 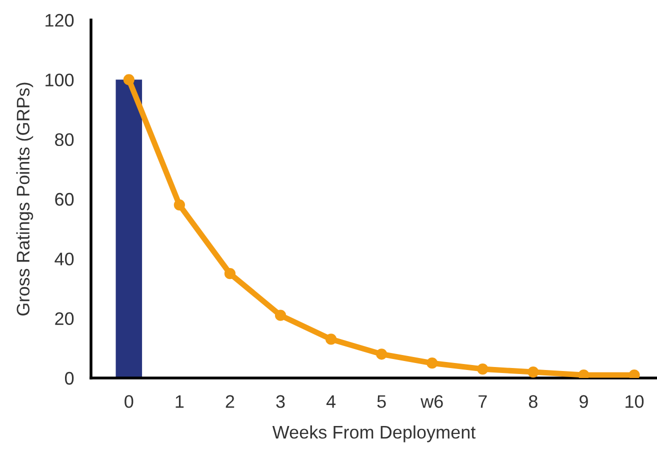 I want to click on x-tick-label: 7, so click(x=482, y=401).